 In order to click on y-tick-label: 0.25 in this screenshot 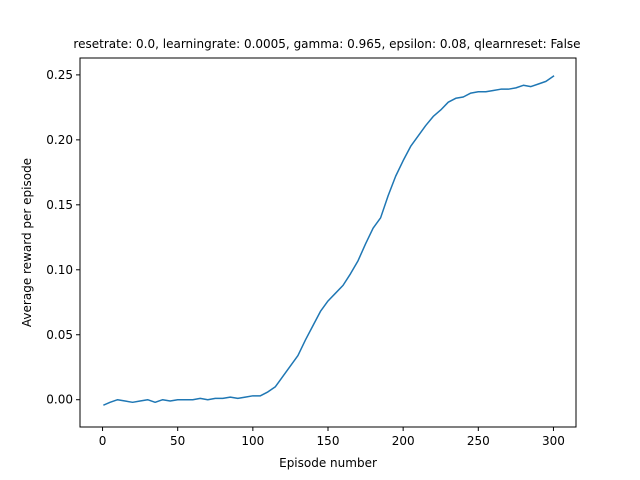, I will do `click(59, 75)`.